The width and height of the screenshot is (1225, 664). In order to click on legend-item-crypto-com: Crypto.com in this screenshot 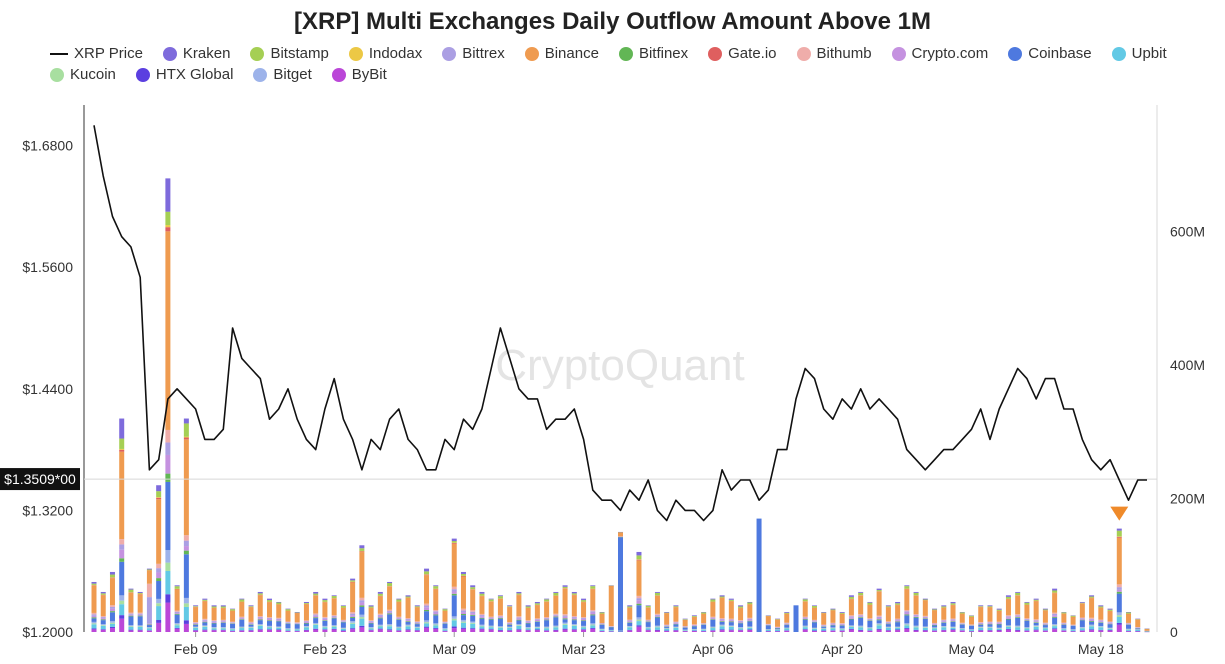, I will do `click(939, 54)`.